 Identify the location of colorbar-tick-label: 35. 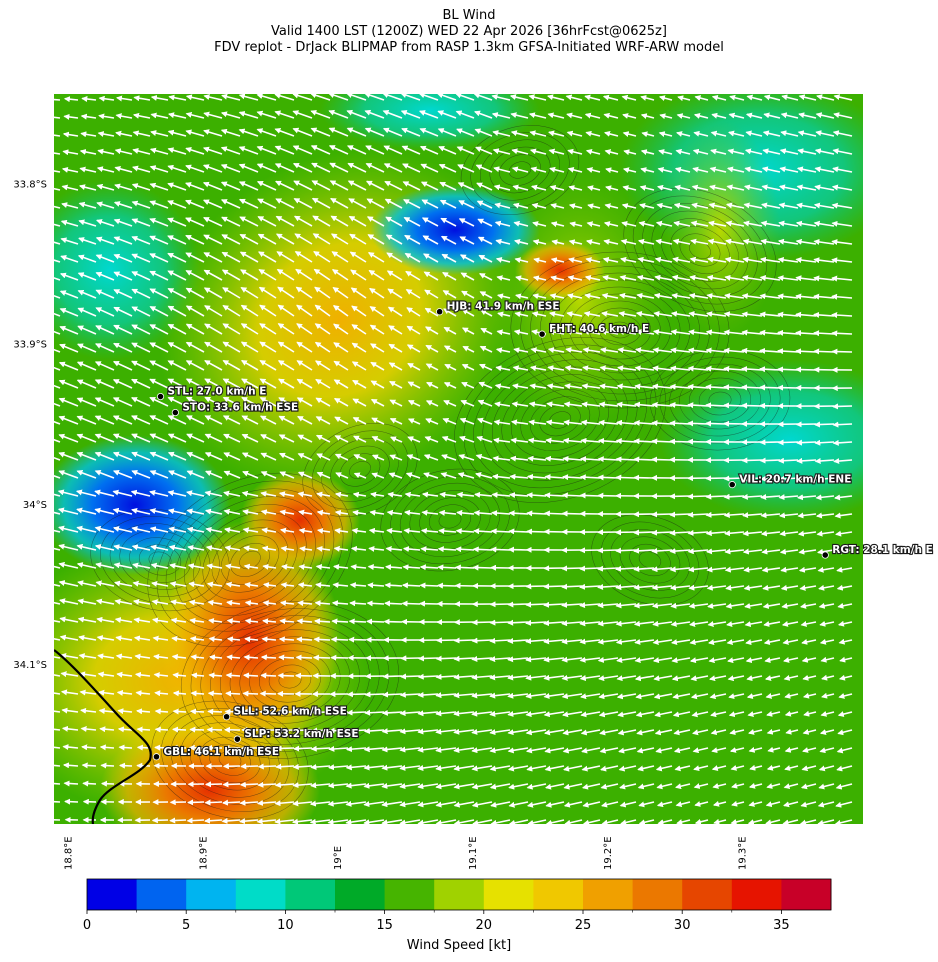
(781, 925).